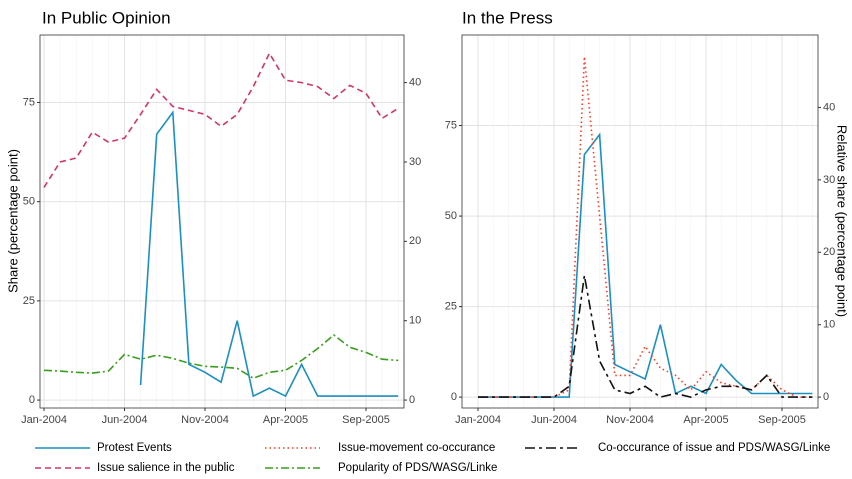 Image resolution: width=852 pixels, height=479 pixels. I want to click on chart-title: In the Press, so click(507, 17).